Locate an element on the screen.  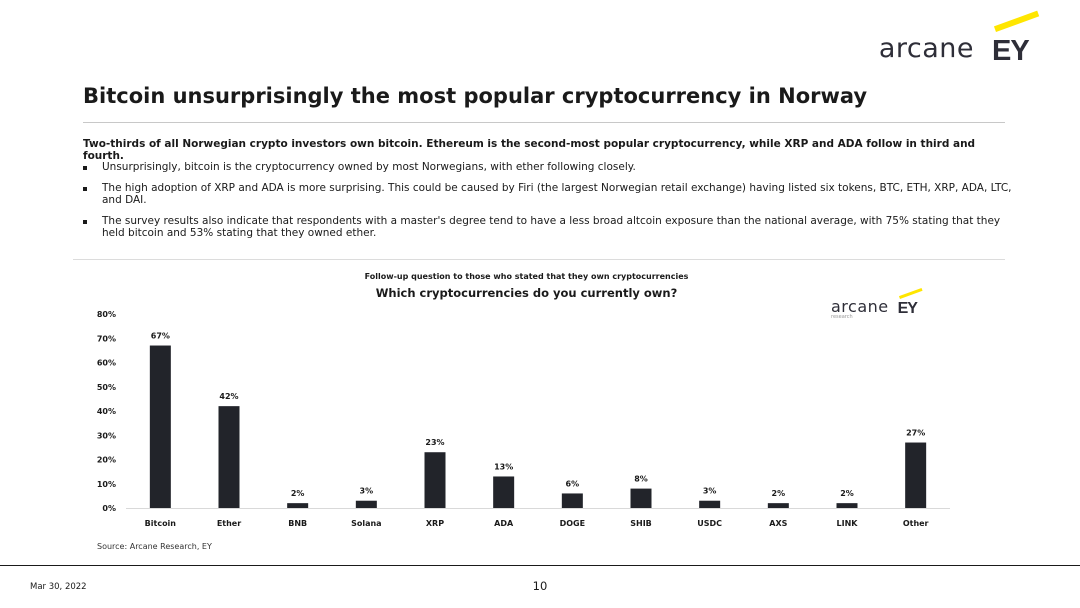
footer-date: Mar 30, 2022 is located at coordinates (58, 587).